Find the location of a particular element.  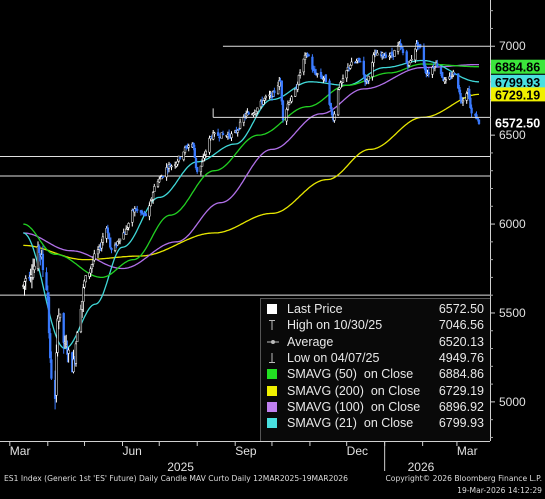

legend-avg-icon is located at coordinates (273, 341).